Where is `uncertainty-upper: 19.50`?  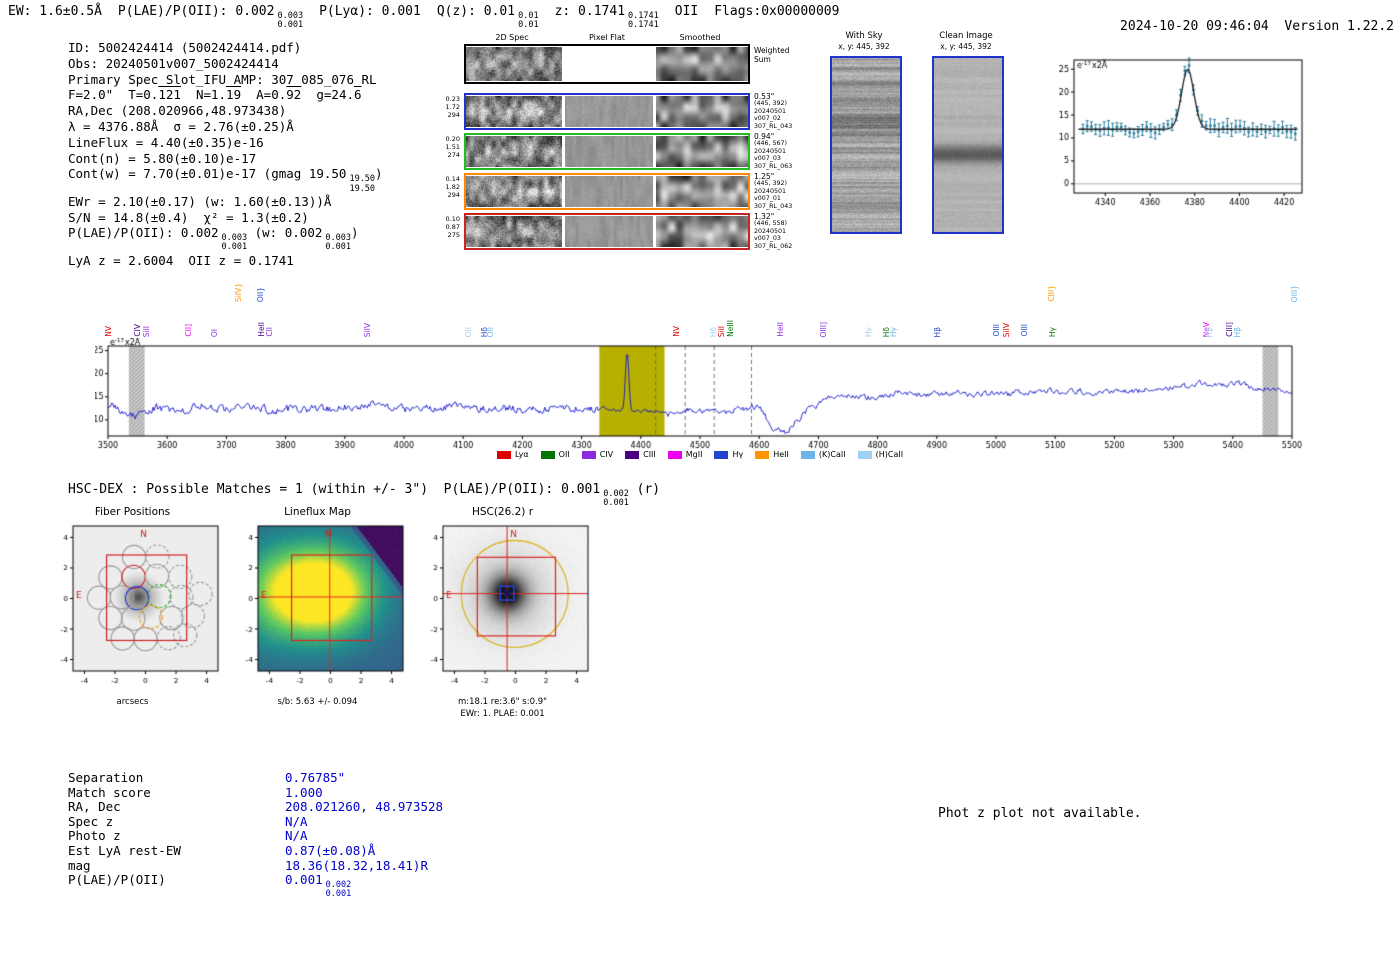 uncertainty-upper: 19.50 is located at coordinates (362, 179).